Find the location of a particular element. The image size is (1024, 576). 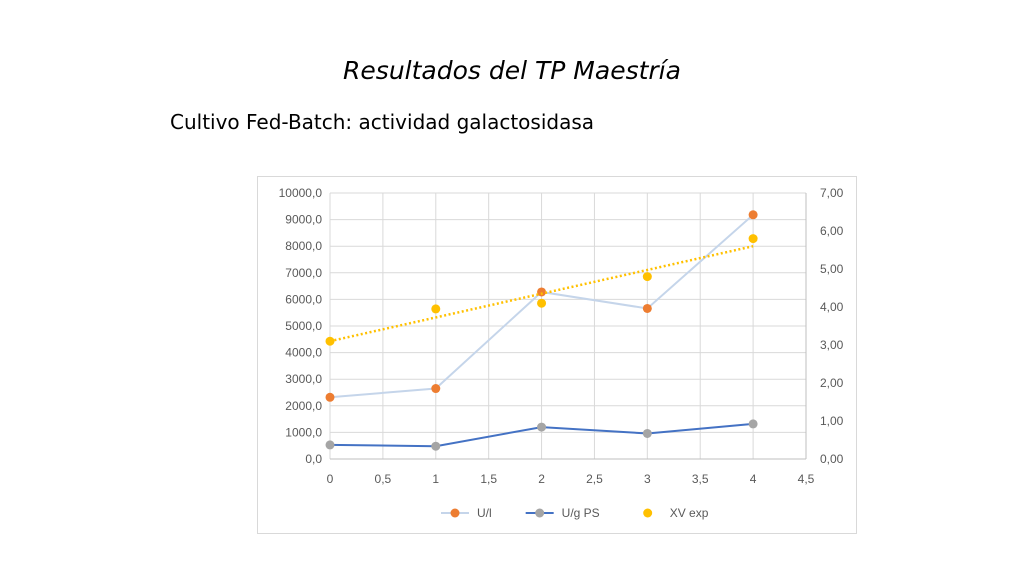

y-right-tick-label: 6,00 is located at coordinates (832, 231).